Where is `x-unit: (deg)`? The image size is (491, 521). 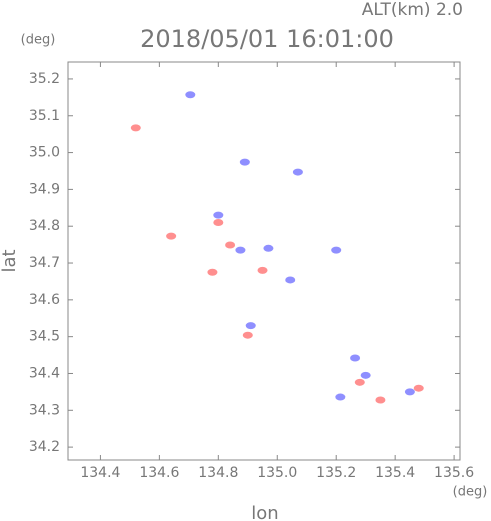 x-unit: (deg) is located at coordinates (470, 492).